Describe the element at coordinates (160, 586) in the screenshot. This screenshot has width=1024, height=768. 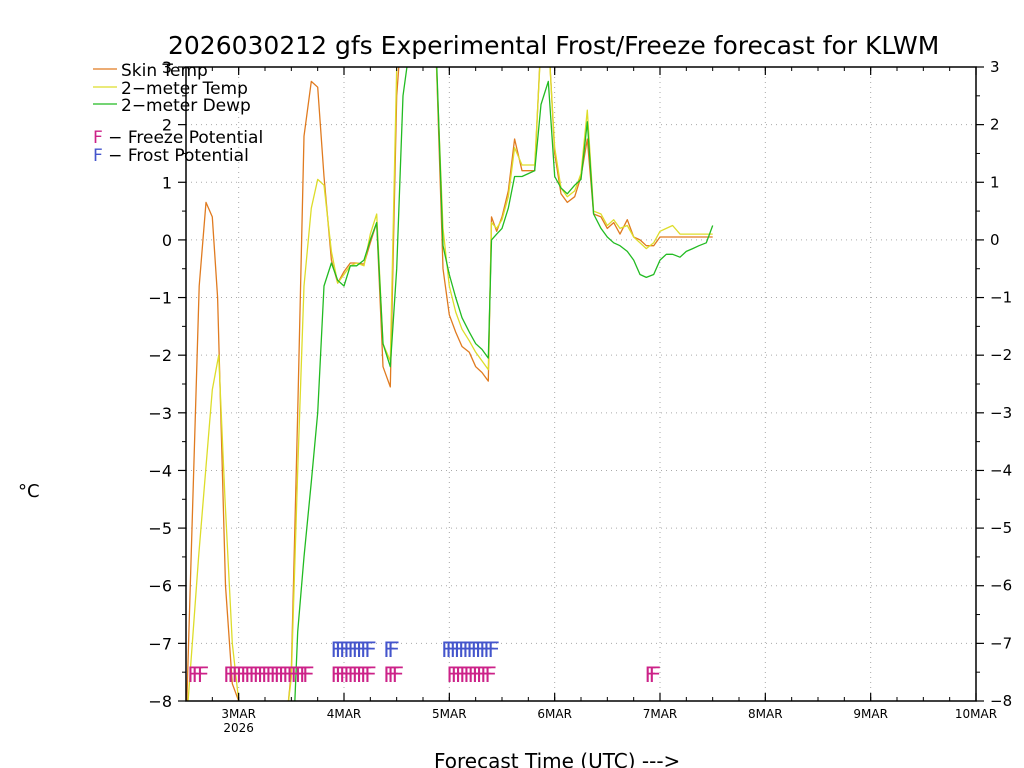
I see `y-tick-label-left: −6` at that location.